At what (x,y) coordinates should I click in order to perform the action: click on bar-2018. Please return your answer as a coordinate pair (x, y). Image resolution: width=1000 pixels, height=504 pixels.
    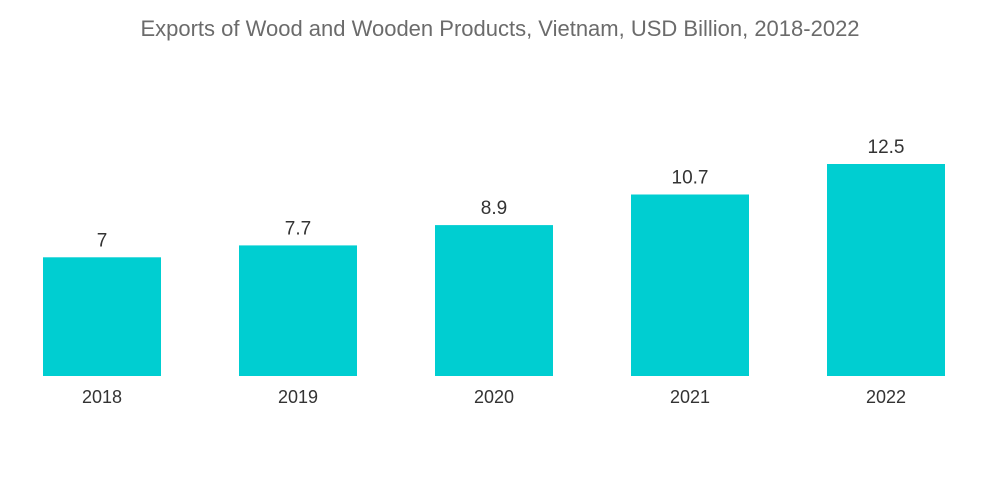
    Looking at the image, I should click on (102, 316).